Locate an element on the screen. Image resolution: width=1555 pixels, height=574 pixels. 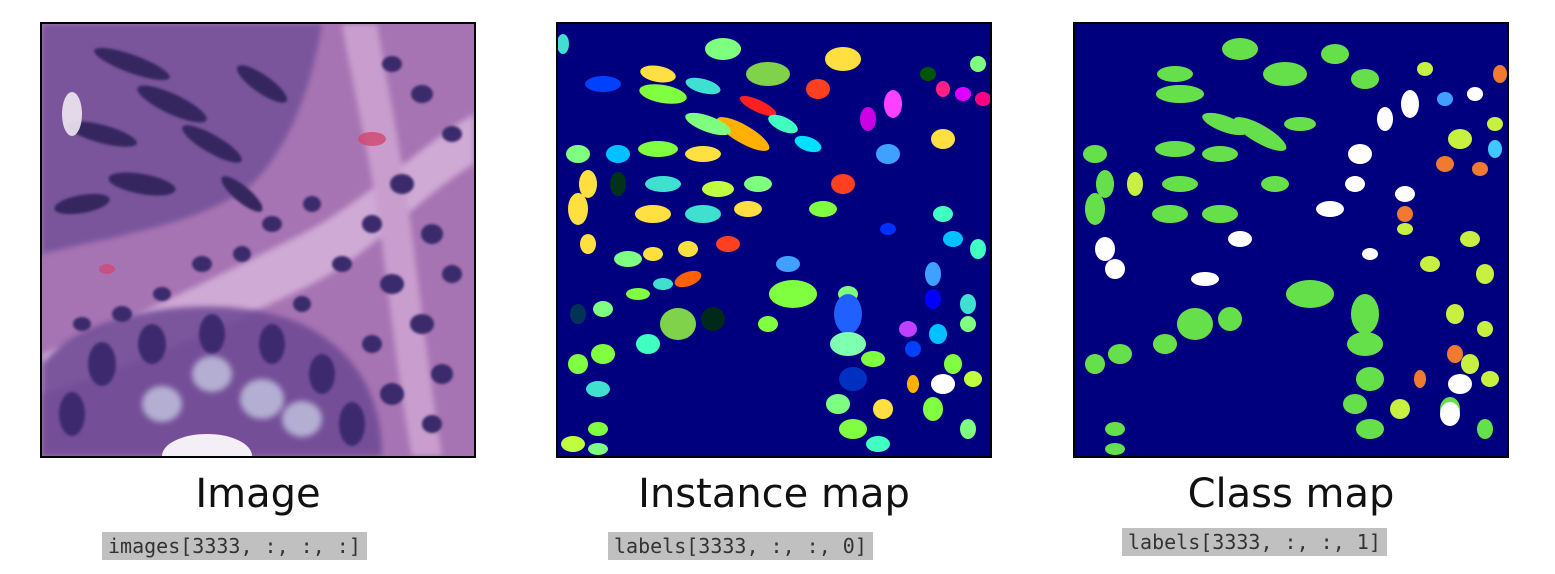
panel-title-class-map: Class map is located at coordinates (1291, 494).